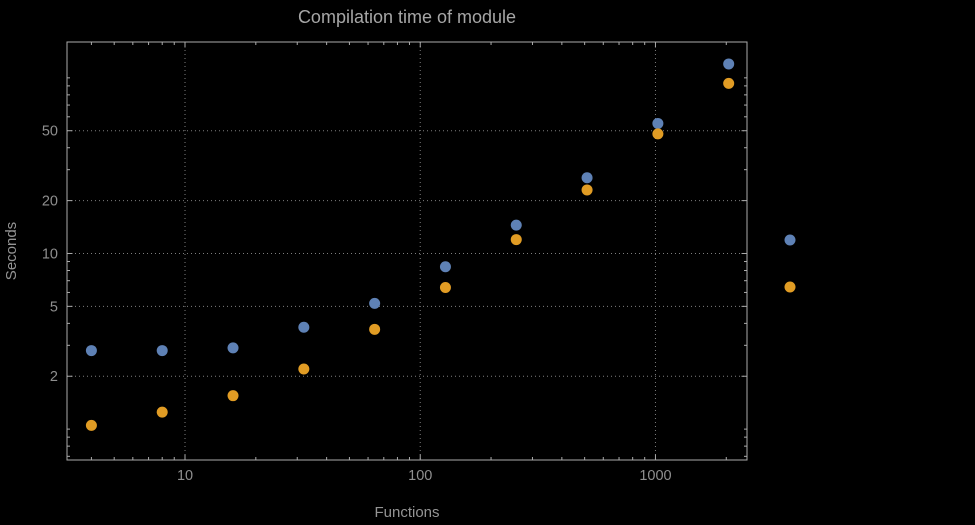  Describe the element at coordinates (407, 17) in the screenshot. I see `chart-title: Compilation time of module` at that location.